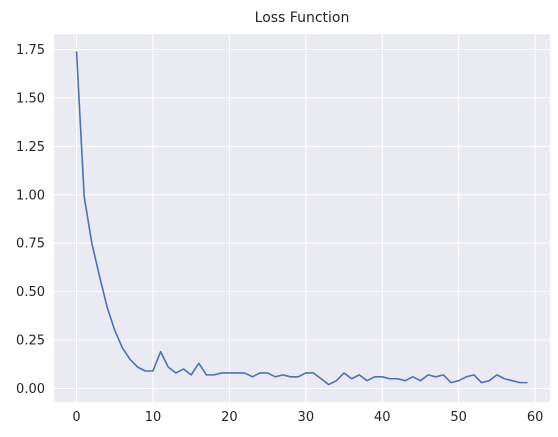 Image resolution: width=558 pixels, height=437 pixels. Describe the element at coordinates (76, 417) in the screenshot. I see `x-tick-label: 0` at that location.